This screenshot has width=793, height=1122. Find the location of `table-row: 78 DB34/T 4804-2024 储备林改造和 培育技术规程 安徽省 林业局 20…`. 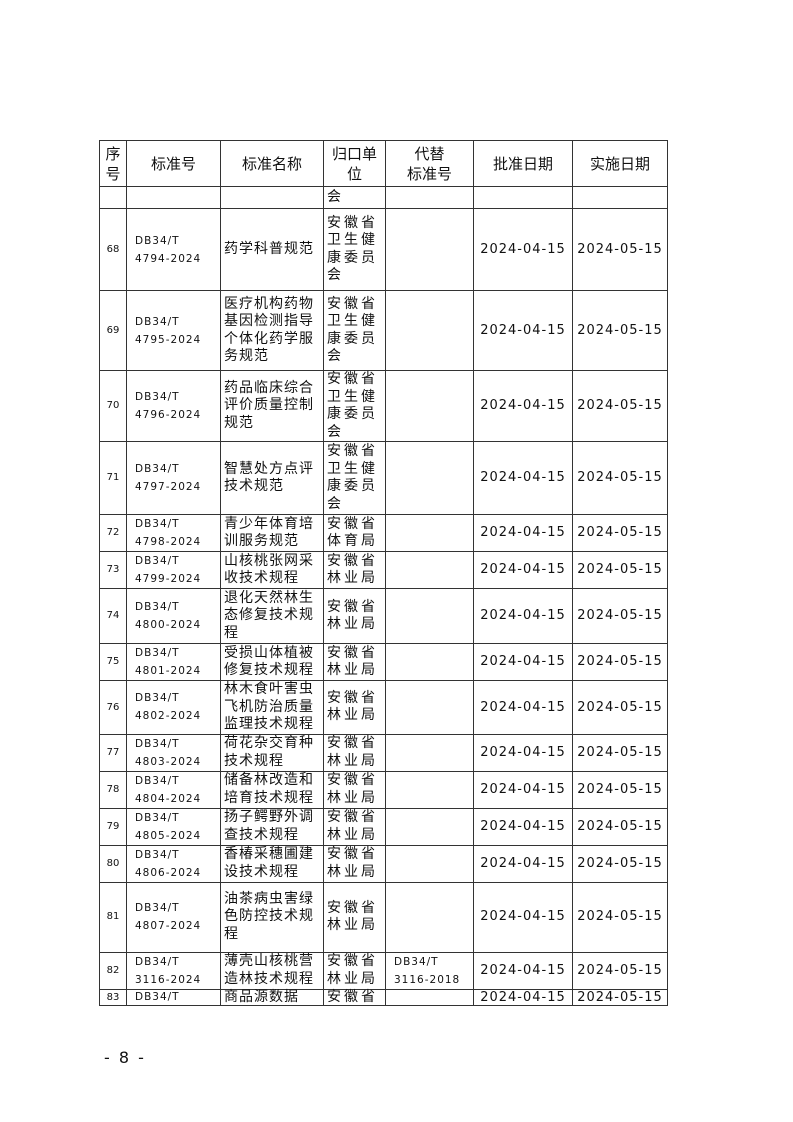

table-row: 78 DB34/T 4804-2024 储备林改造和 培育技术规程 安徽省 林业局 20… is located at coordinates (383, 789).